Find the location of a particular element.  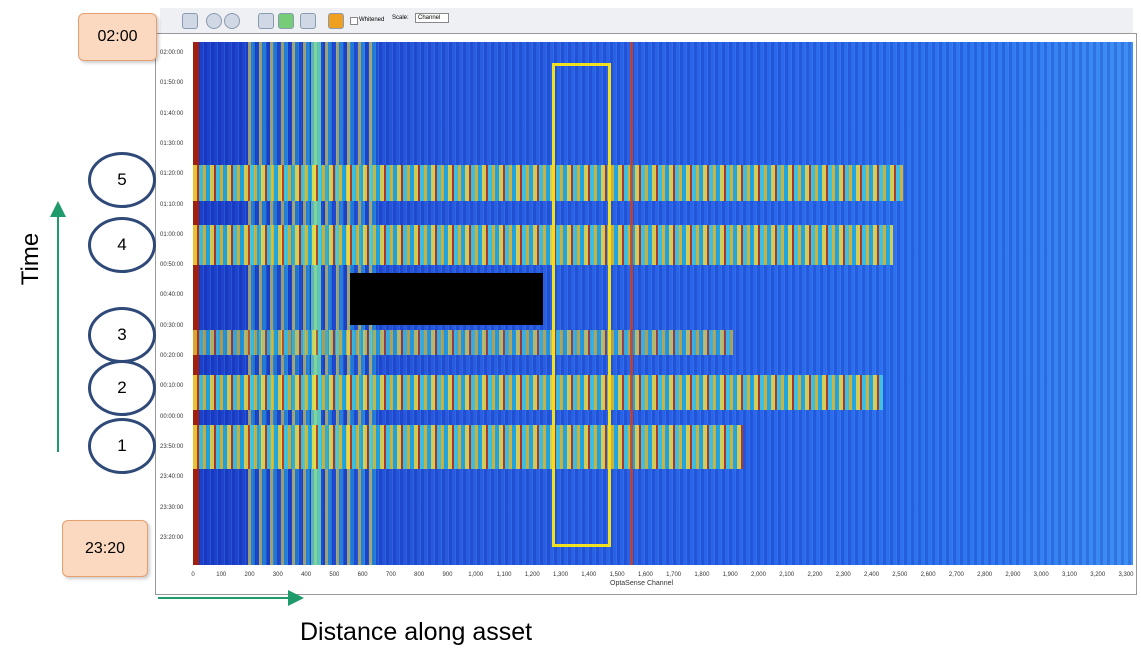

x-tick-label: 300 is located at coordinates (277, 575).